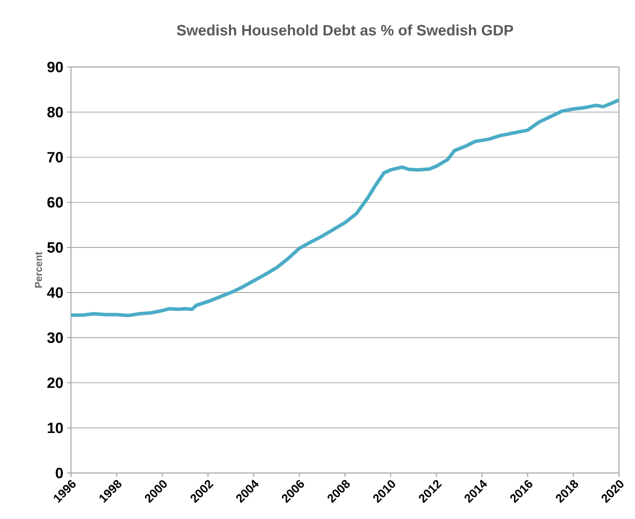  What do you see at coordinates (38, 270) in the screenshot?
I see `y-axis-title: Percent` at bounding box center [38, 270].